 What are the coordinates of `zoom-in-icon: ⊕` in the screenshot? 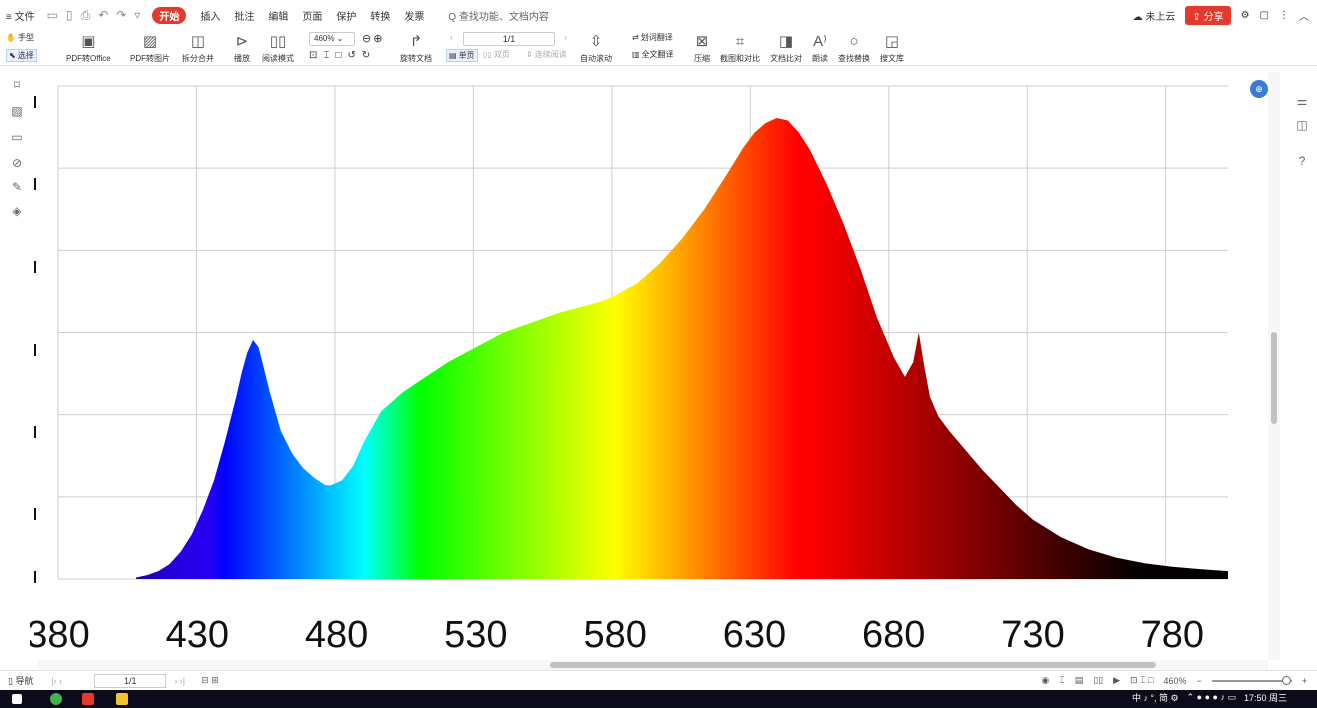 It's located at (378, 39).